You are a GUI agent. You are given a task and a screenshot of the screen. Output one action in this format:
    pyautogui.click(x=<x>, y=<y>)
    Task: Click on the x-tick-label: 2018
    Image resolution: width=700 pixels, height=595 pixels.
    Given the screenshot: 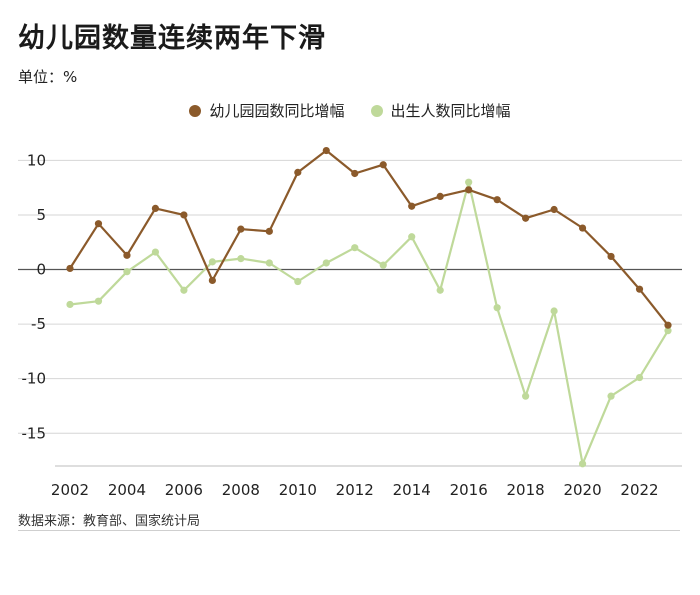 What is the action you would take?
    pyautogui.click(x=526, y=490)
    